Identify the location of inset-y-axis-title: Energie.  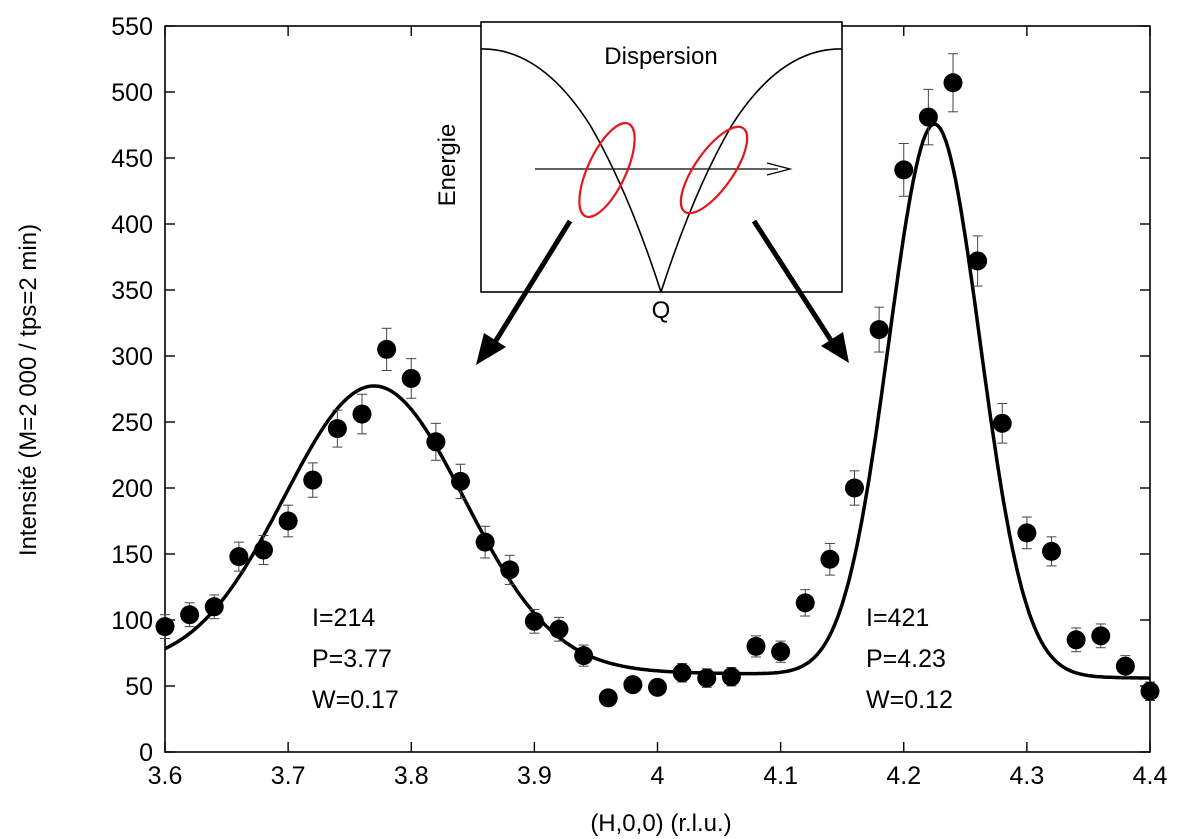
(447, 165).